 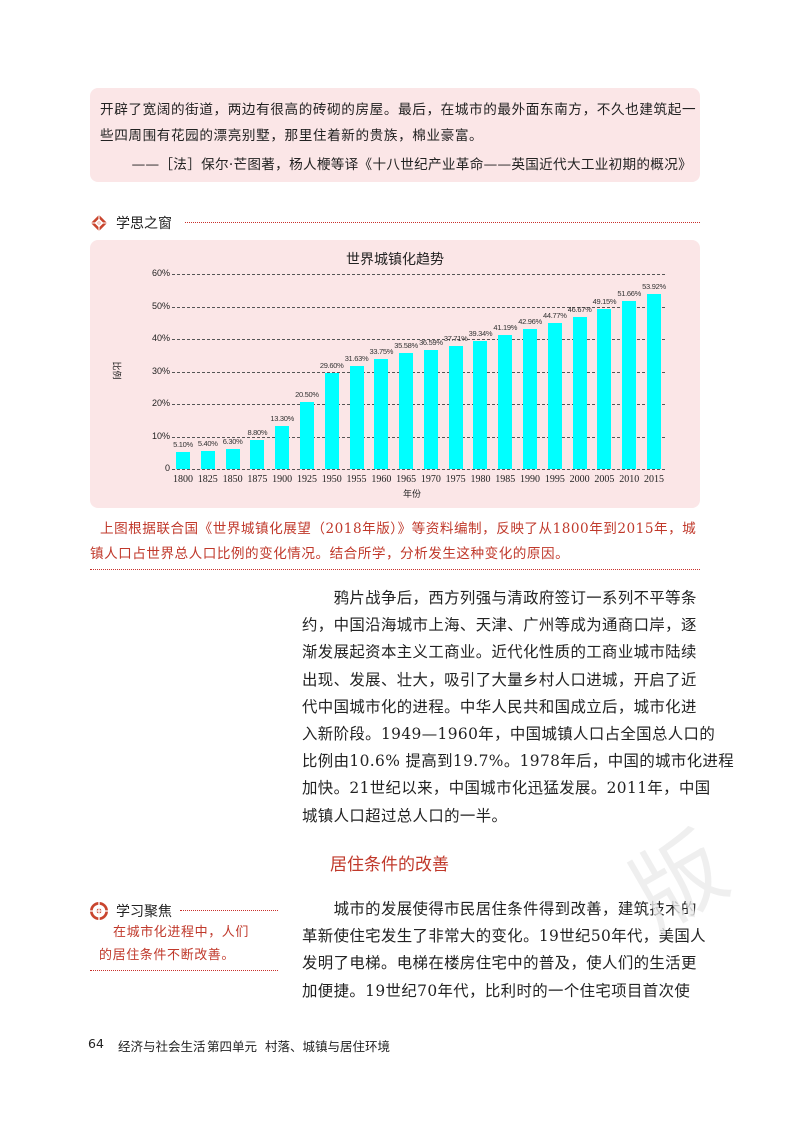 What do you see at coordinates (506, 788) in the screenshot?
I see `body-text-line: 加快。21世纪以来，中国城市化迅猛发展。2011年，中国` at bounding box center [506, 788].